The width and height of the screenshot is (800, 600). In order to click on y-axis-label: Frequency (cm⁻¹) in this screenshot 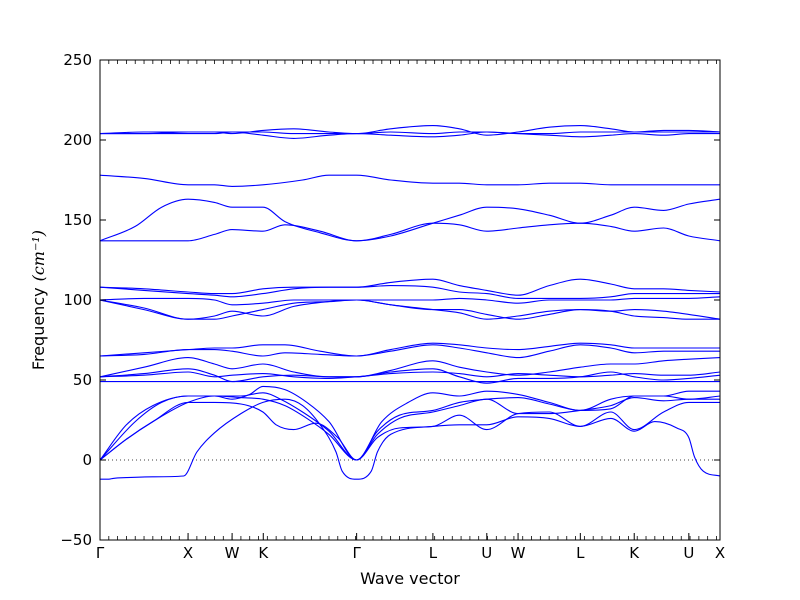, I will do `click(38, 300)`.